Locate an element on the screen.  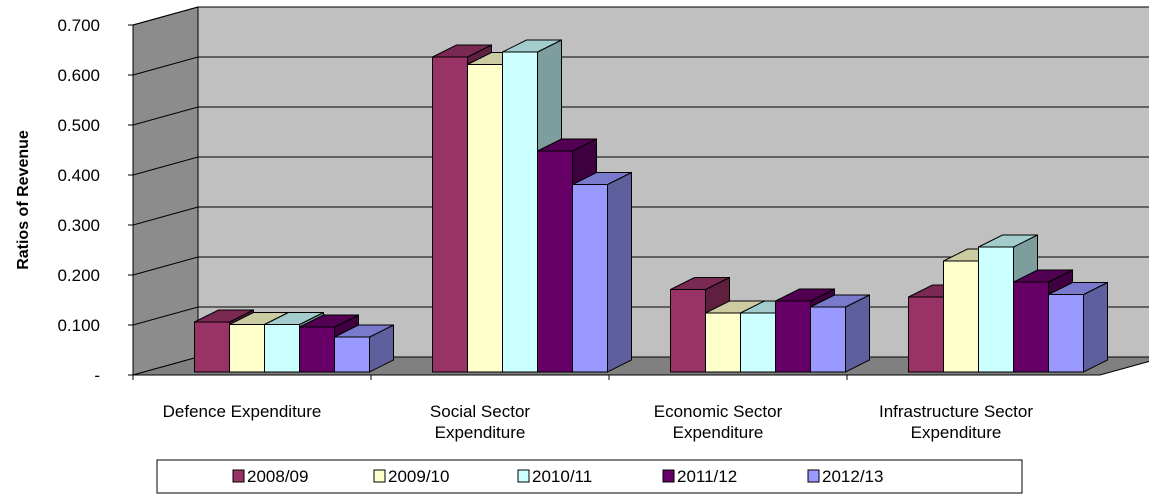
x-tick-label: Infrastructure Sector is located at coordinates (956, 411).